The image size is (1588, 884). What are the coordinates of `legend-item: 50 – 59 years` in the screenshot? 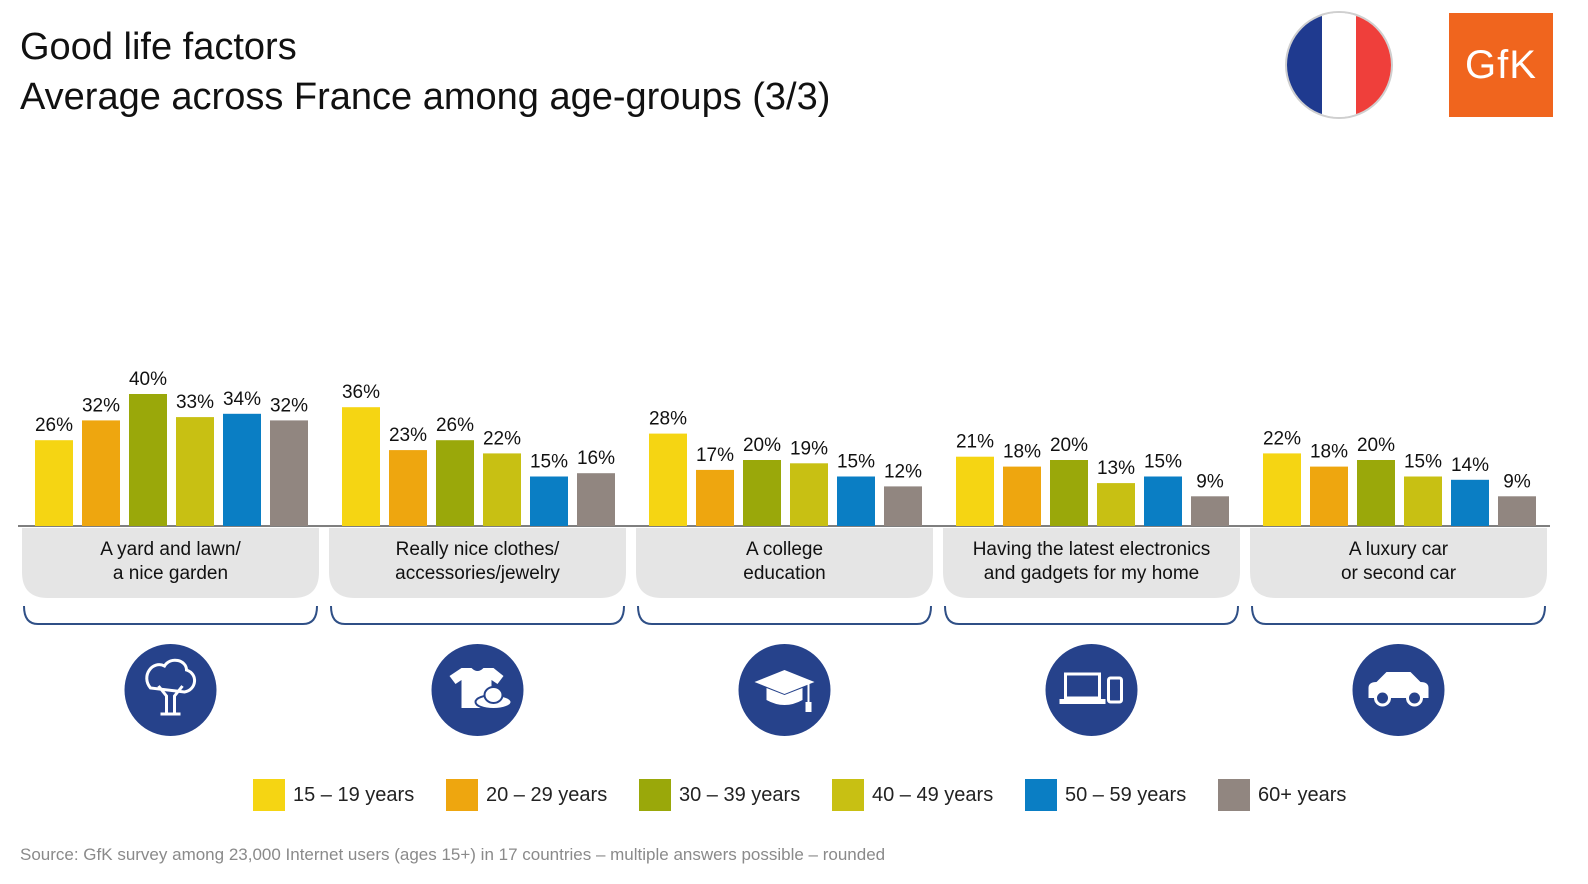 It's located at (1121, 795).